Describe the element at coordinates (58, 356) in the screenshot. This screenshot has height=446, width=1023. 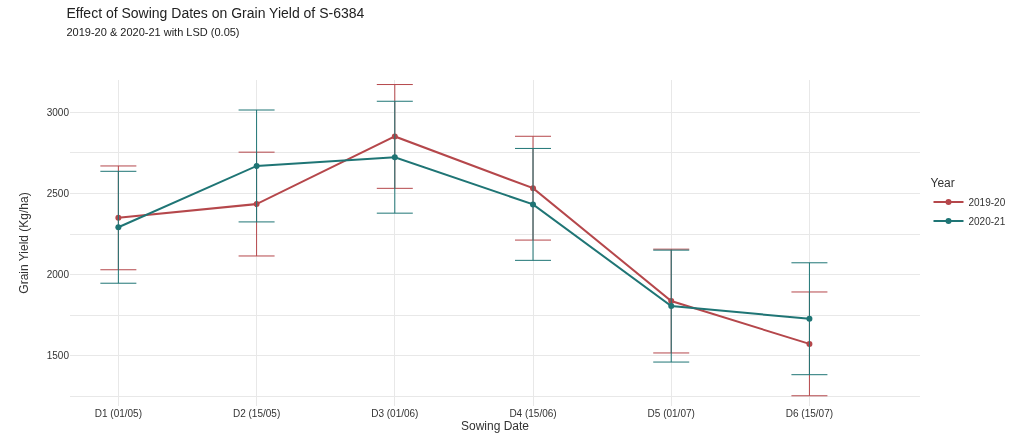
I see `y-tick-label: 1500` at that location.